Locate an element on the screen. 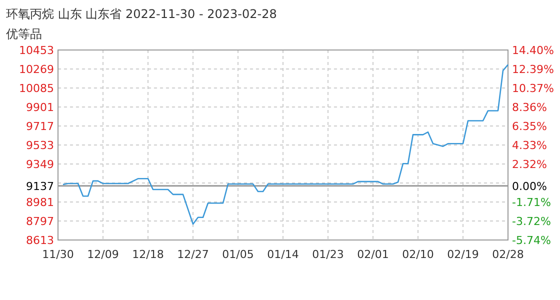 Image resolution: width=560 pixels, height=300 pixels. y-tick-label: 9137 is located at coordinates (40, 186).